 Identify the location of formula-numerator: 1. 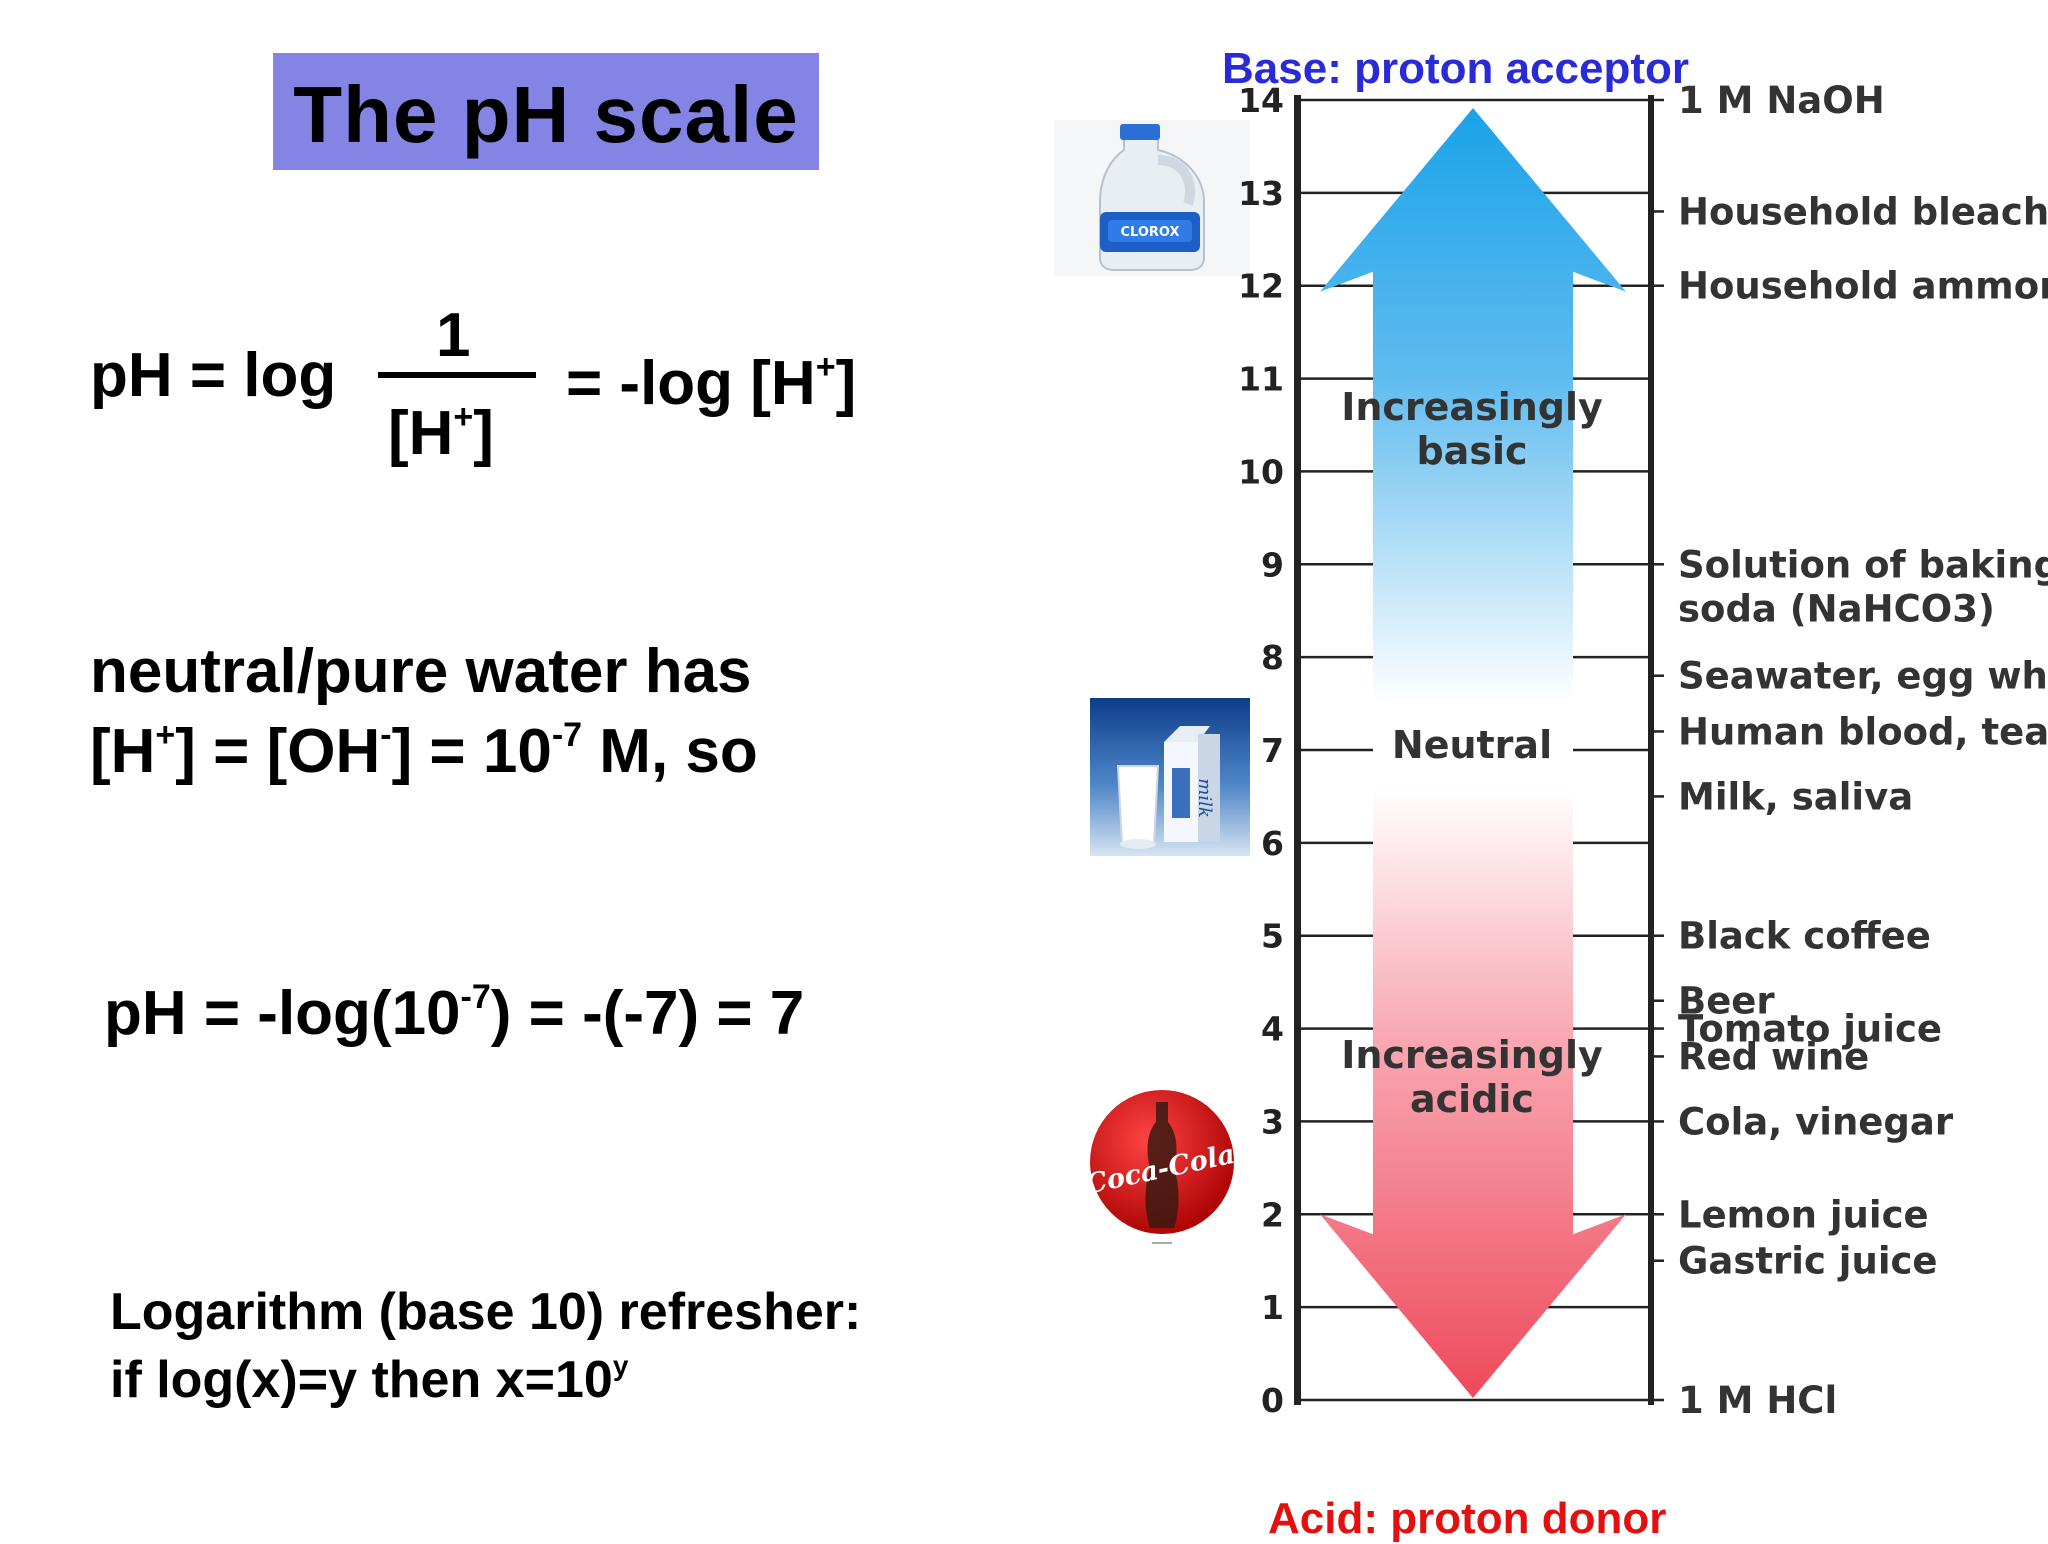
(453, 335).